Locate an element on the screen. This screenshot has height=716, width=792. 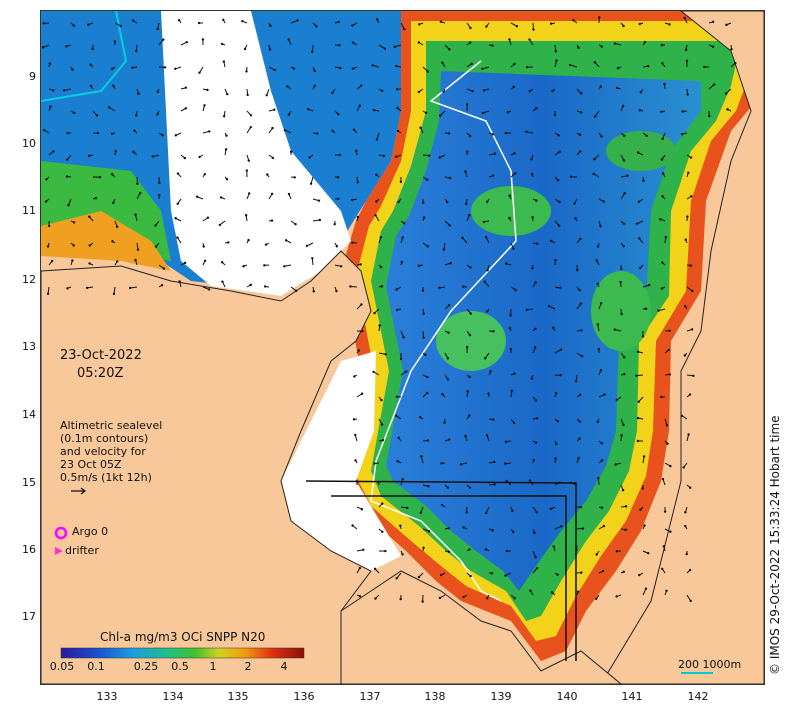
lat-tick: 17 is located at coordinates (29, 616).